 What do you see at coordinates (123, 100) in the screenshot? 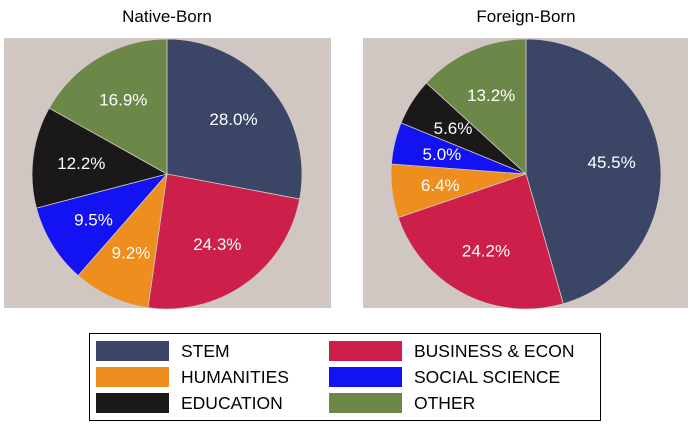
I see `native-born-label-other: 16.9%` at bounding box center [123, 100].